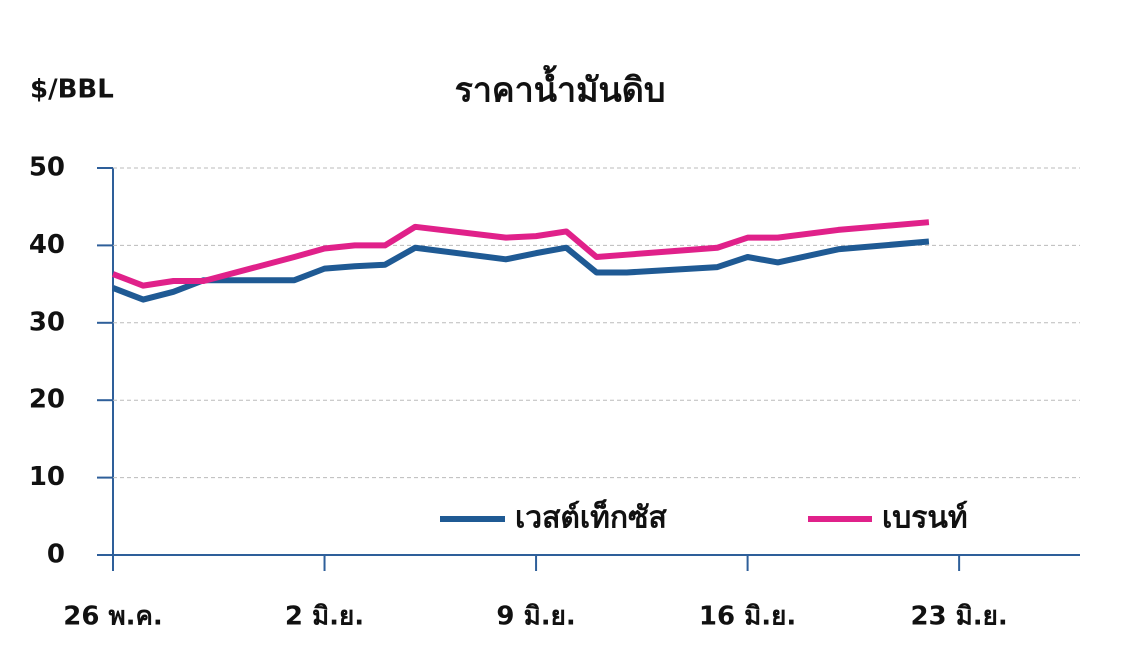  What do you see at coordinates (520, 254) in the screenshot?
I see `data-line` at bounding box center [520, 254].